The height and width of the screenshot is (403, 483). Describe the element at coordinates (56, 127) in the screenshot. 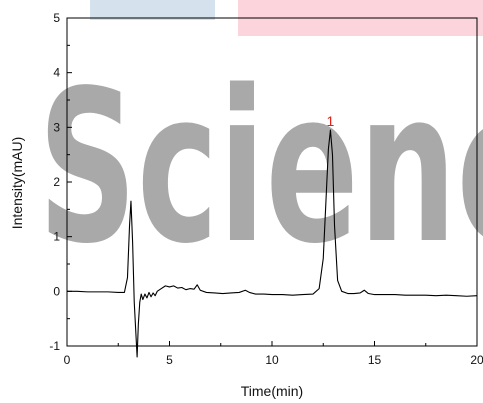

I see `y-tick-label: 3` at that location.